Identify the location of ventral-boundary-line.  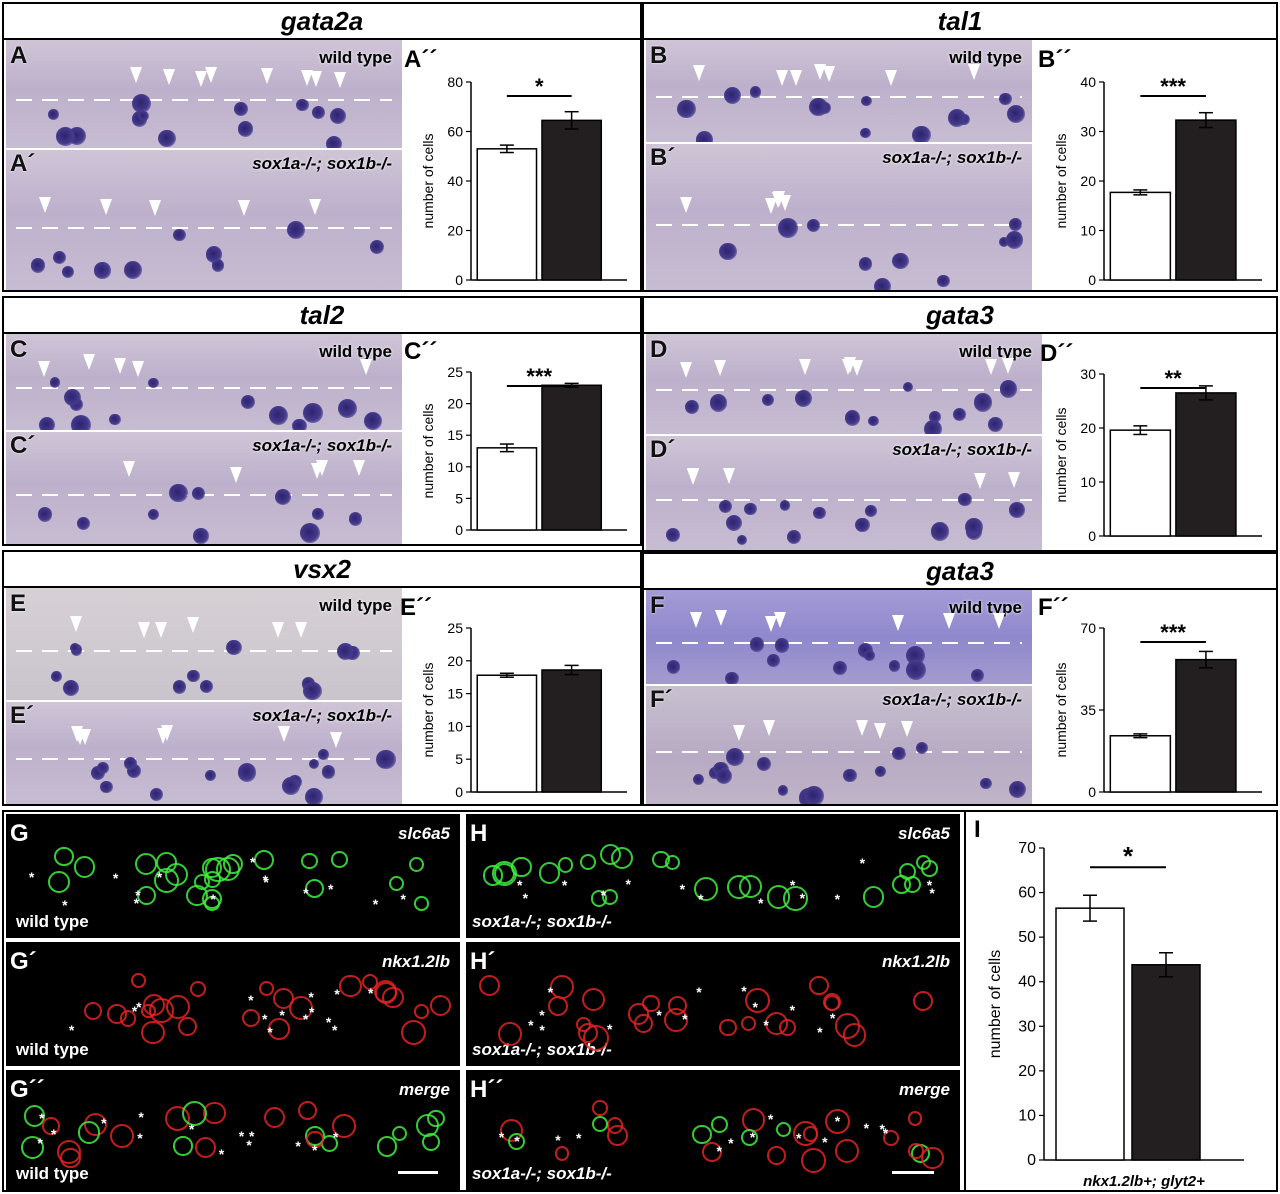
(204, 228).